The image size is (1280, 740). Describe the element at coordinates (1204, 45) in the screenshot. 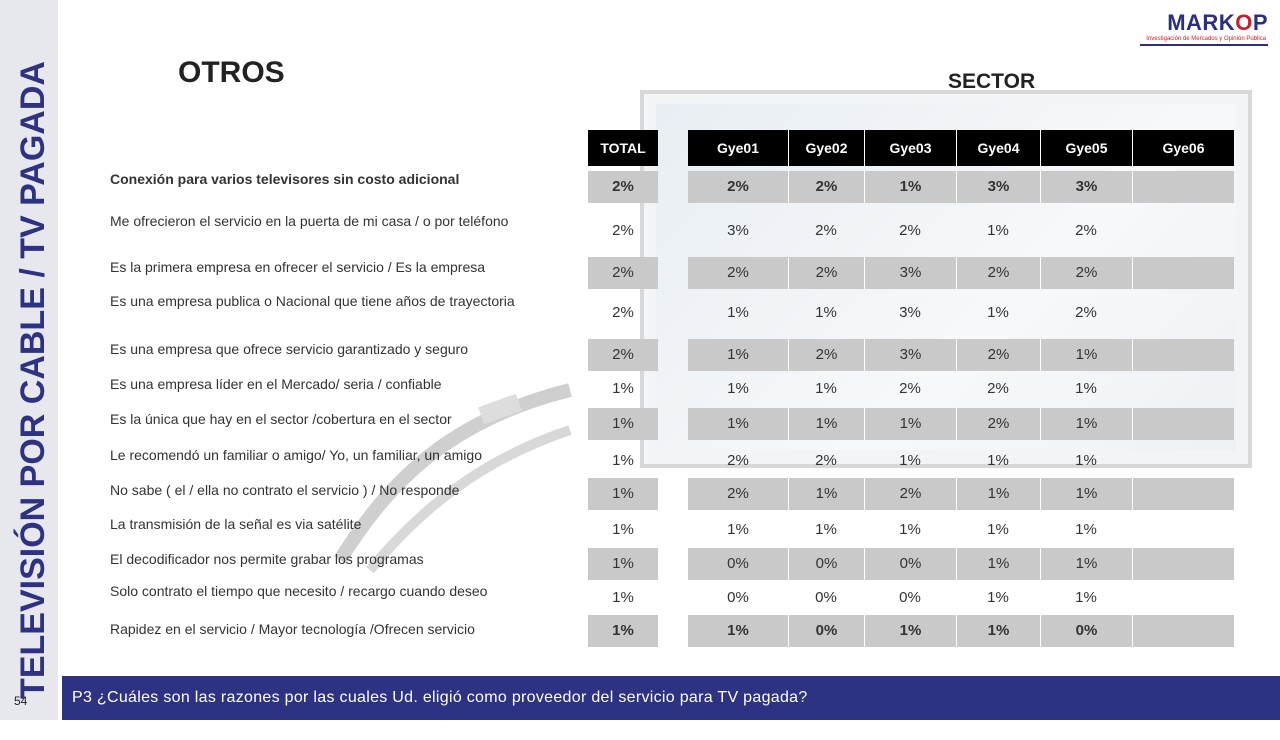

I see `logo-underline` at that location.